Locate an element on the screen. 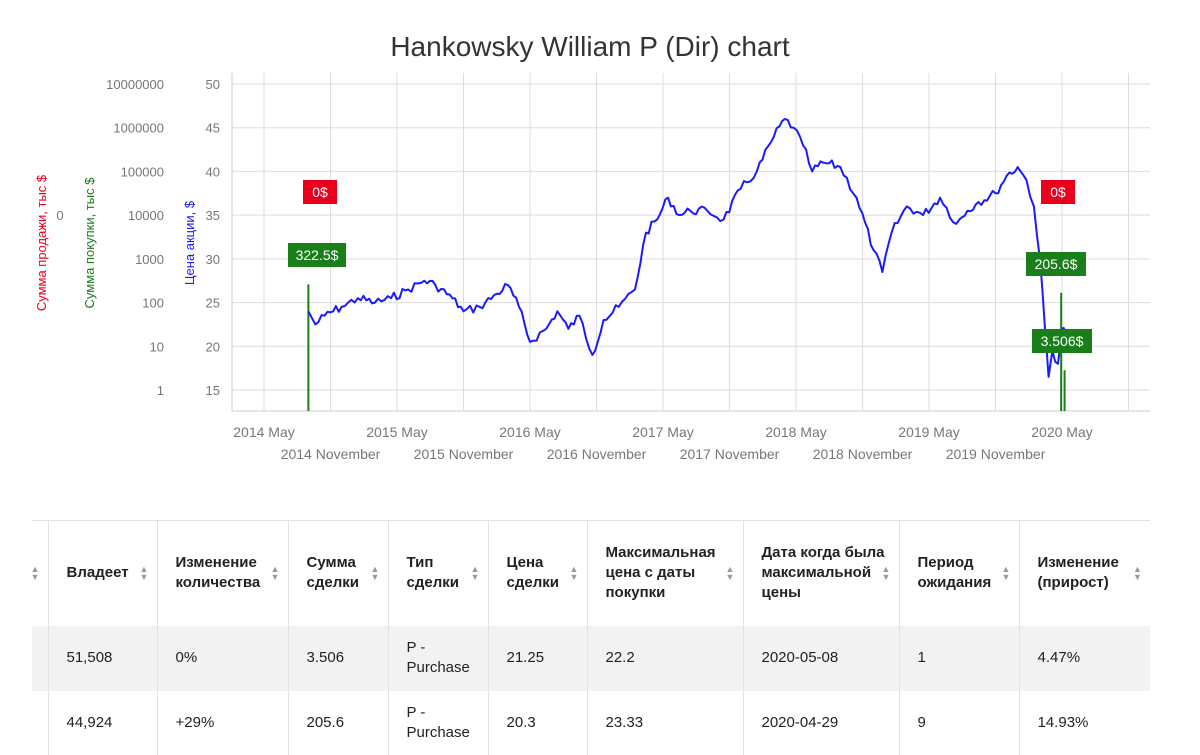  trade-label-text: 3.506$ is located at coordinates (1062, 341).